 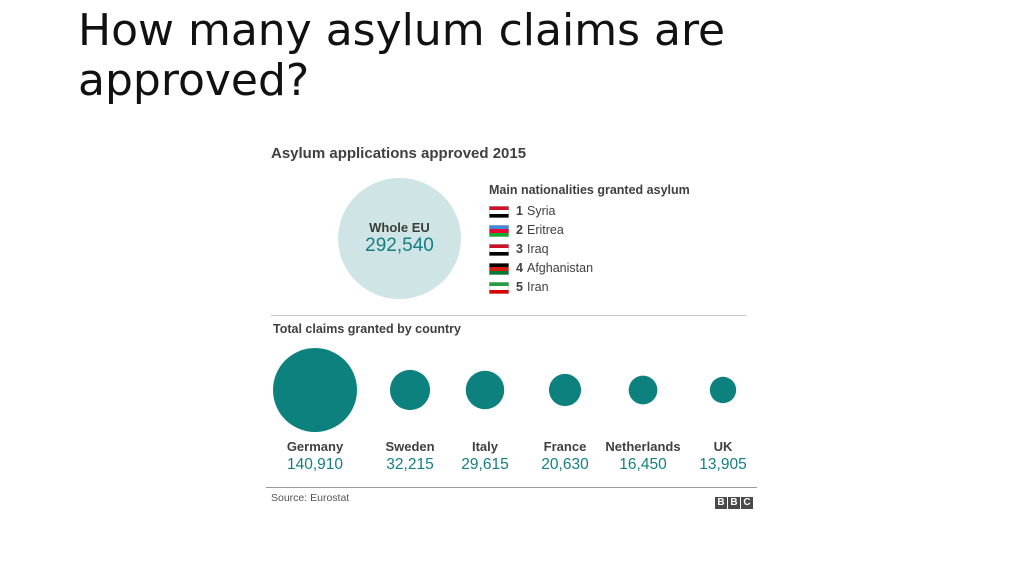 I want to click on nationality-rank: 4, so click(x=519, y=268).